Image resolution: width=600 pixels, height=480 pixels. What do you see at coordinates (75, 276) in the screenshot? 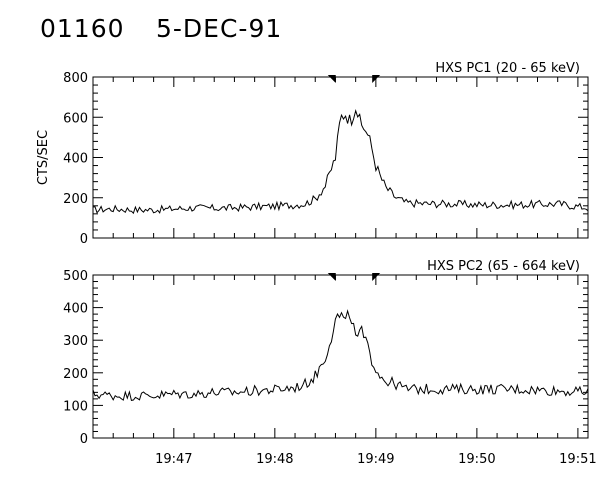
I see `y-tick-label: 500` at bounding box center [75, 276].